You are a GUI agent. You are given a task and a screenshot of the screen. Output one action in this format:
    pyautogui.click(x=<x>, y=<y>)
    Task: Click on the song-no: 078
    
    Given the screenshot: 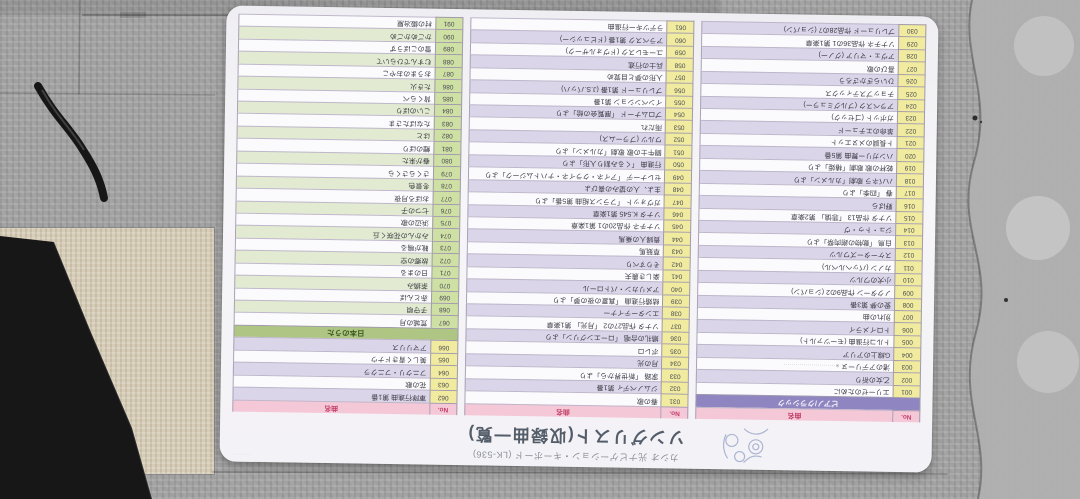 What is the action you would take?
    pyautogui.click(x=446, y=185)
    